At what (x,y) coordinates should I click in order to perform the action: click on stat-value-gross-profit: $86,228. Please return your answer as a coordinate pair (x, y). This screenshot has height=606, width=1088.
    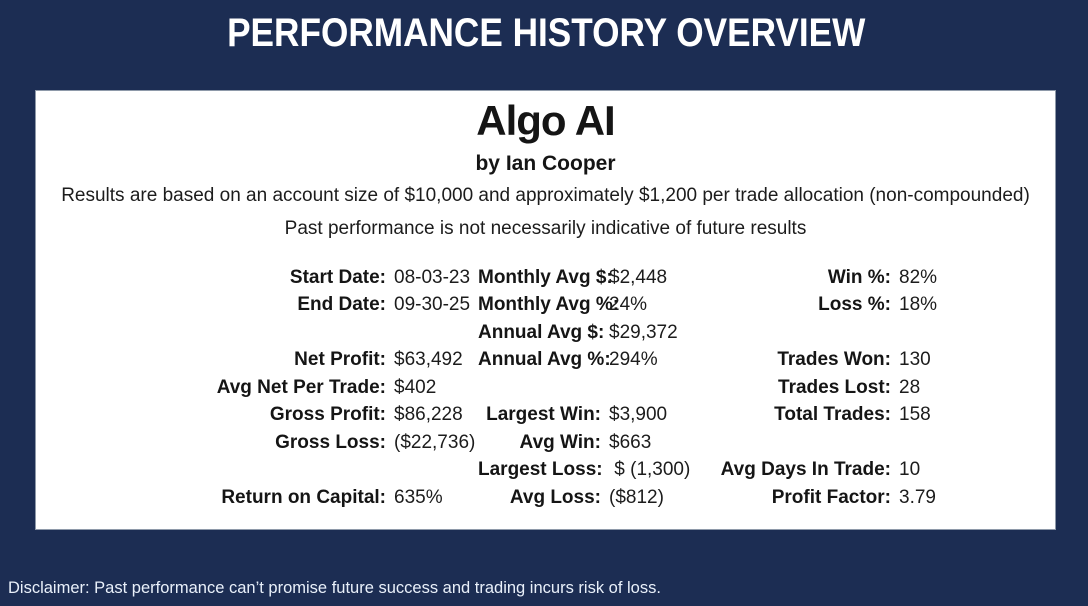
    Looking at the image, I should click on (428, 415).